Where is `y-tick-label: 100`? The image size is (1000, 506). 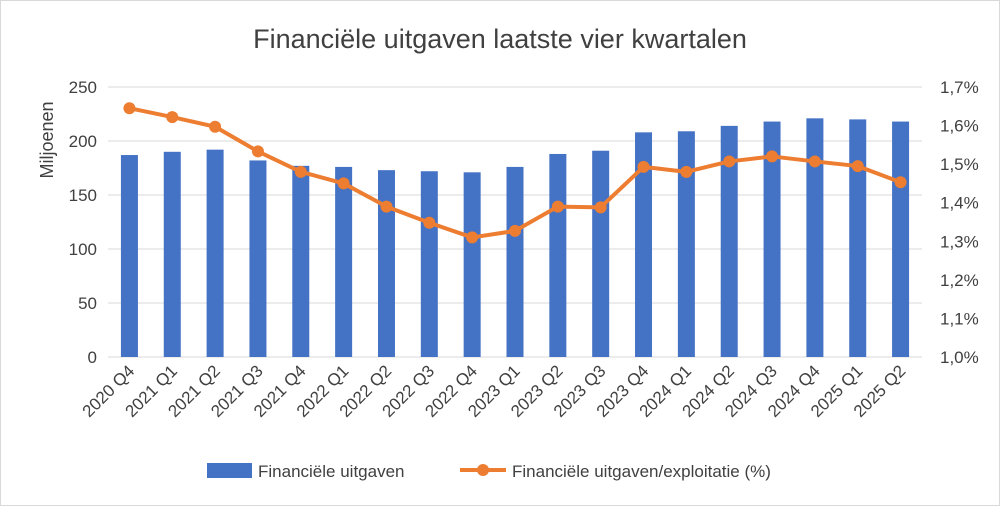 y-tick-label: 100 is located at coordinates (83, 249).